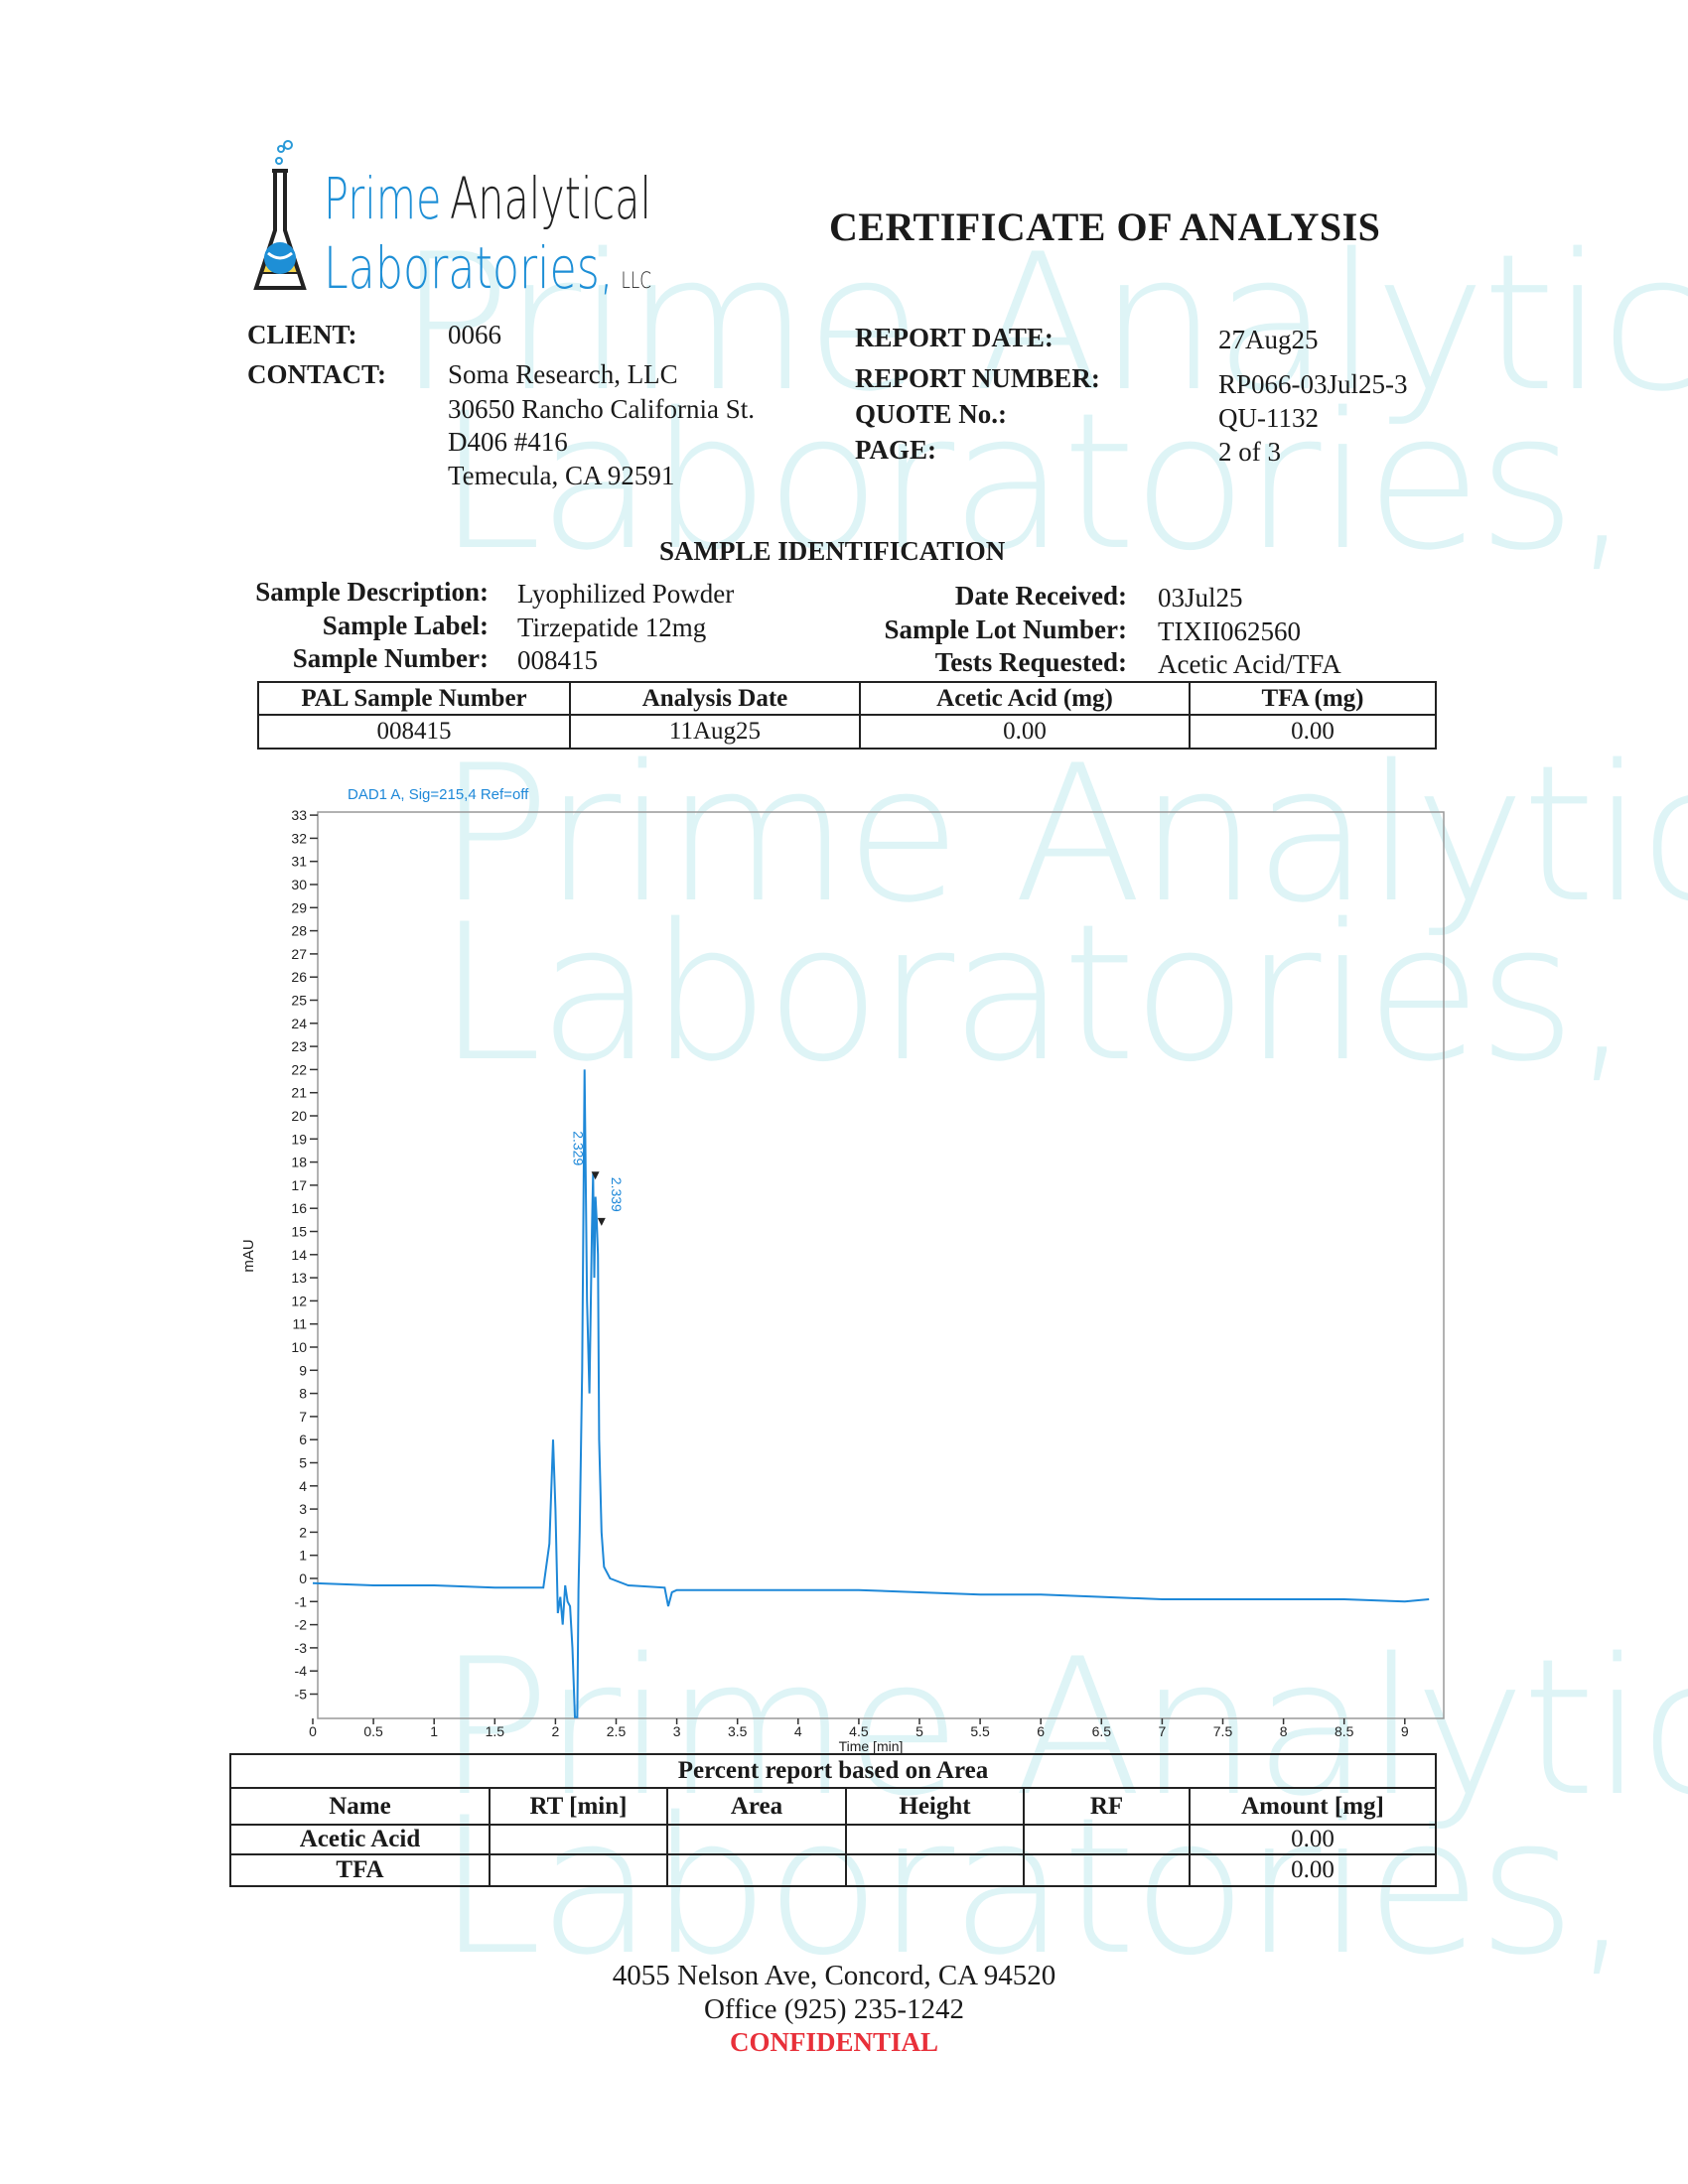 The width and height of the screenshot is (1688, 2184). I want to click on x-tick-label: 0, so click(313, 1731).